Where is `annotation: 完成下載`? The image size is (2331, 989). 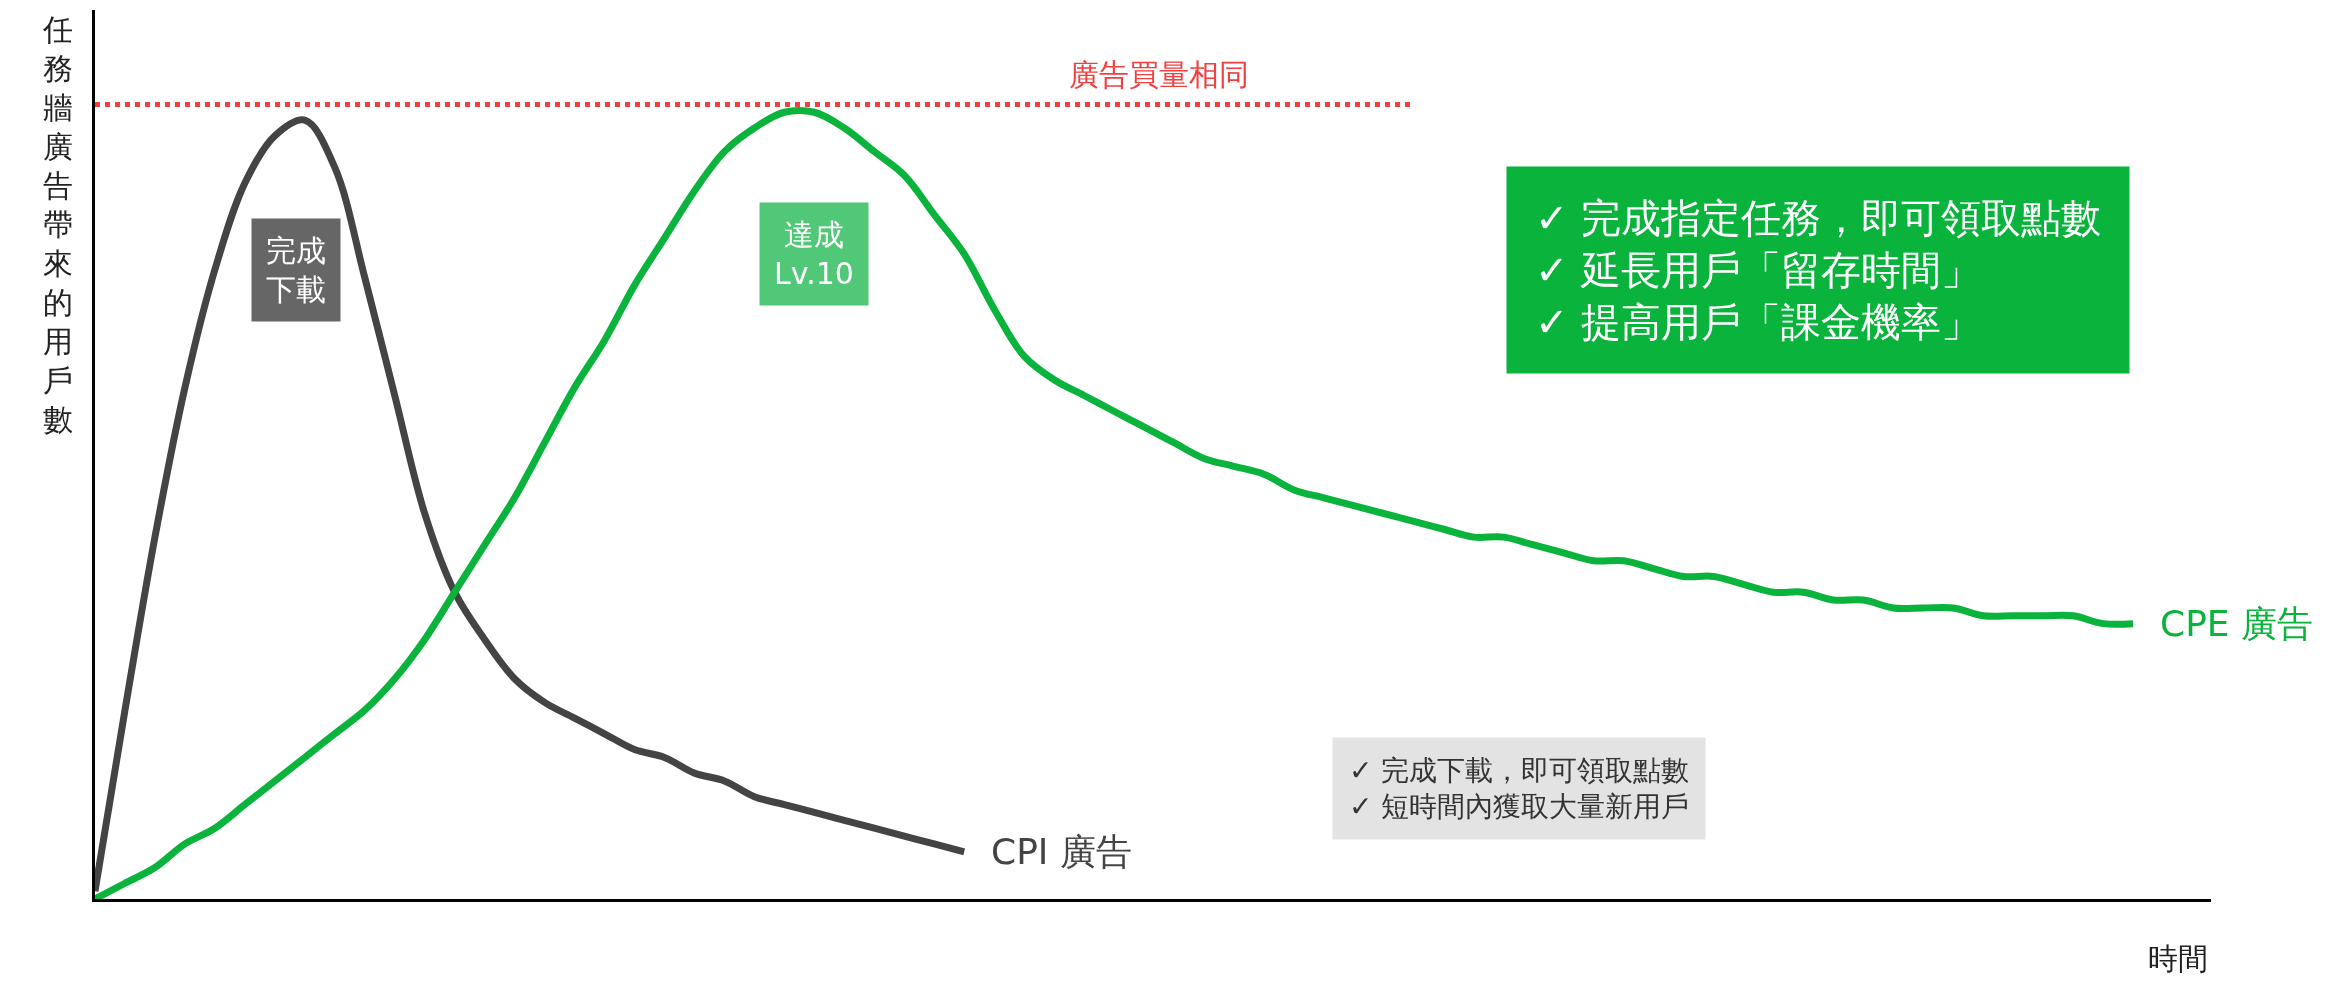
annotation: 完成下載 is located at coordinates (296, 270).